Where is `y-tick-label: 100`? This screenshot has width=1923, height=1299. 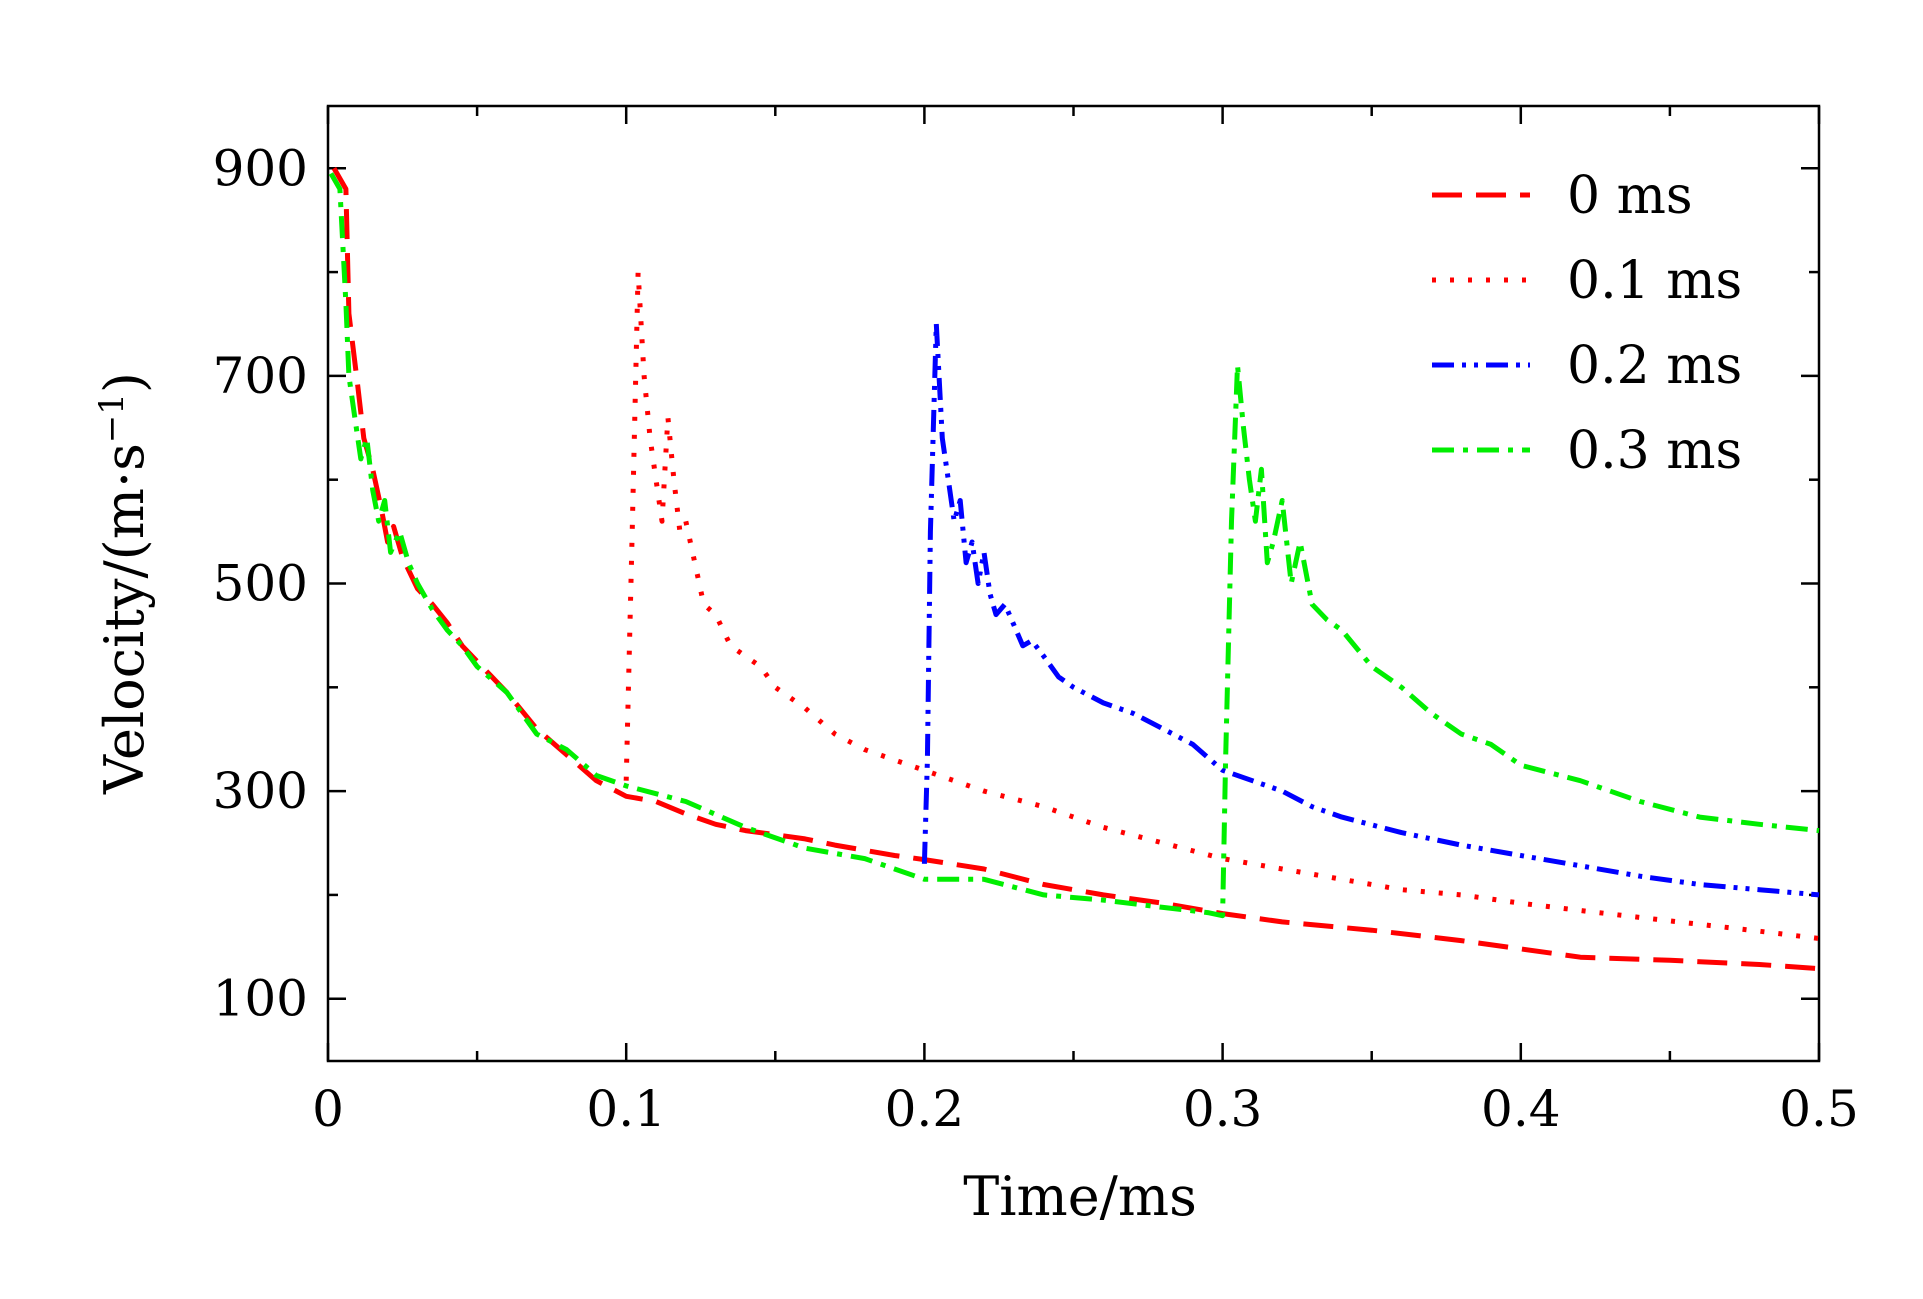 y-tick-label: 100 is located at coordinates (260, 999).